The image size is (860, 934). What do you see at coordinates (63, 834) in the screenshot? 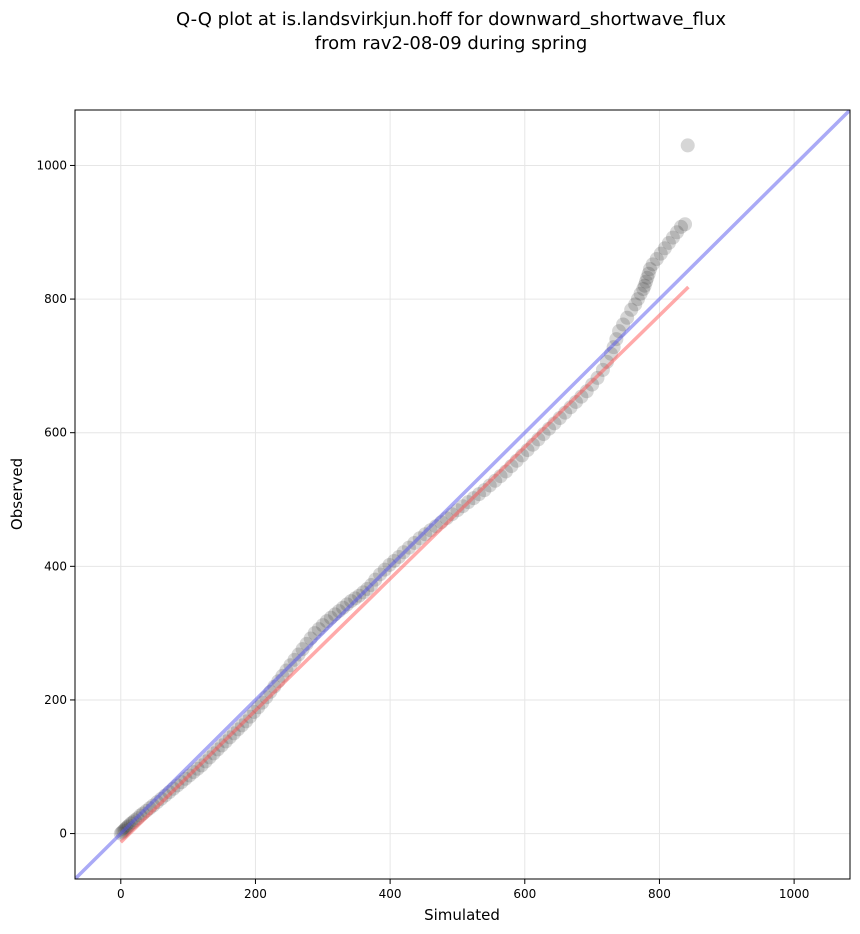
I see `y-tick-label: 0` at bounding box center [63, 834].